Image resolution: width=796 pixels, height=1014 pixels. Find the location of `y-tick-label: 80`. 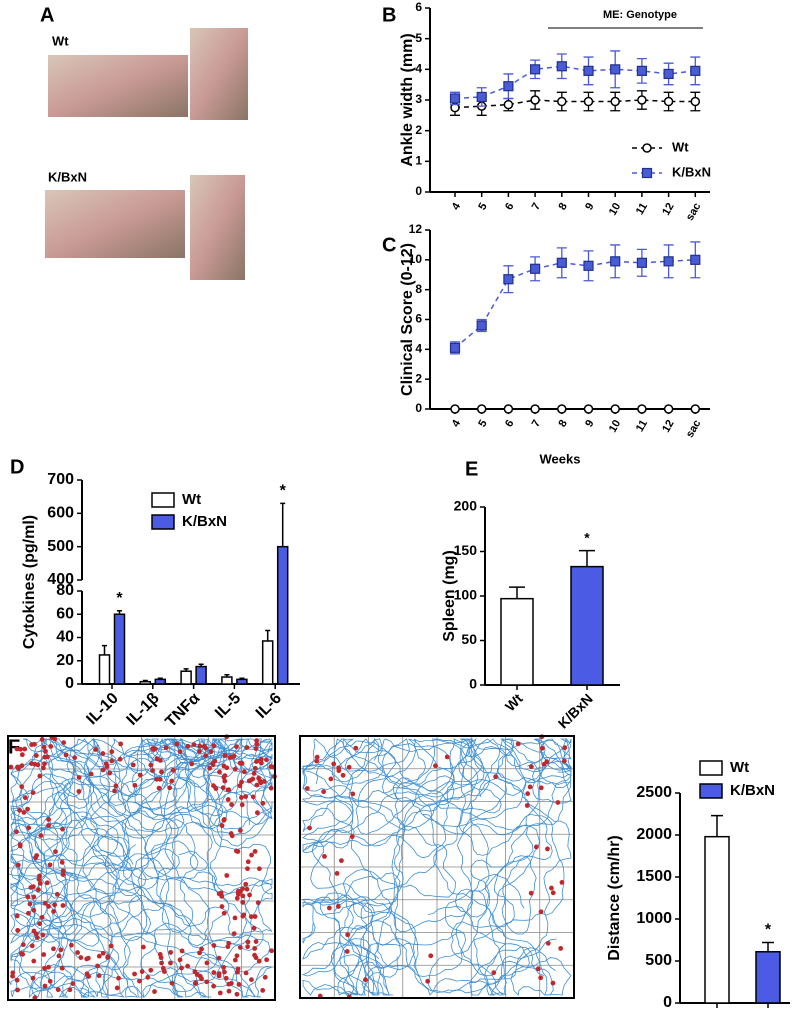

y-tick-label: 80 is located at coordinates (65, 590).